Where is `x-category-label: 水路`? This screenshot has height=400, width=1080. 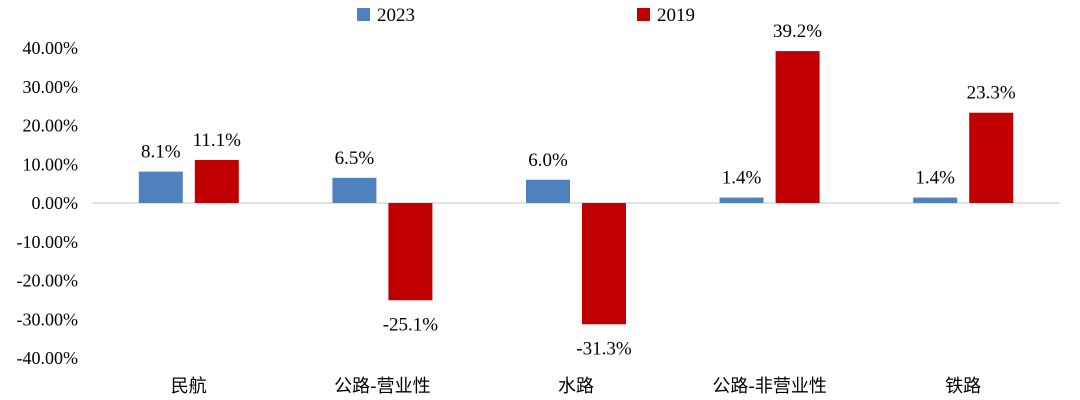 x-category-label: 水路 is located at coordinates (576, 386).